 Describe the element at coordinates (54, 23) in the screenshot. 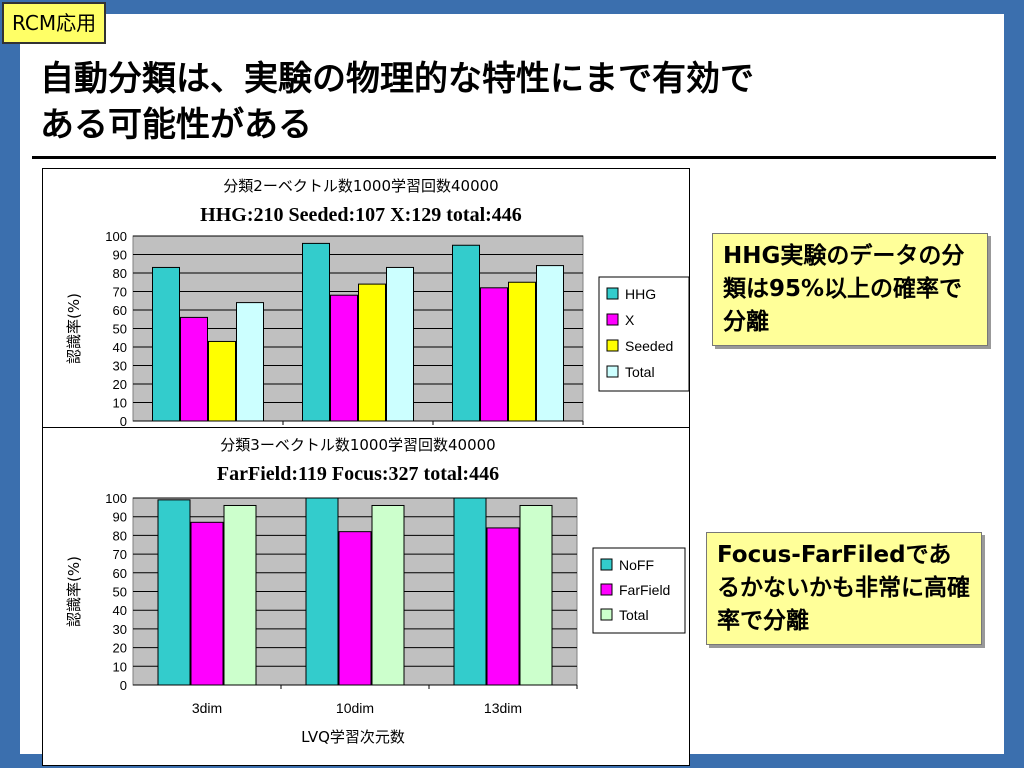

I see `section-tag: RCM応用` at that location.